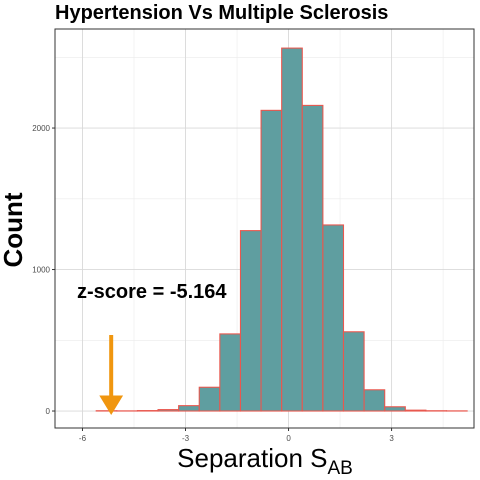 This screenshot has width=480, height=480. What do you see at coordinates (48, 411) in the screenshot?
I see `y-tick-label: 0` at bounding box center [48, 411].